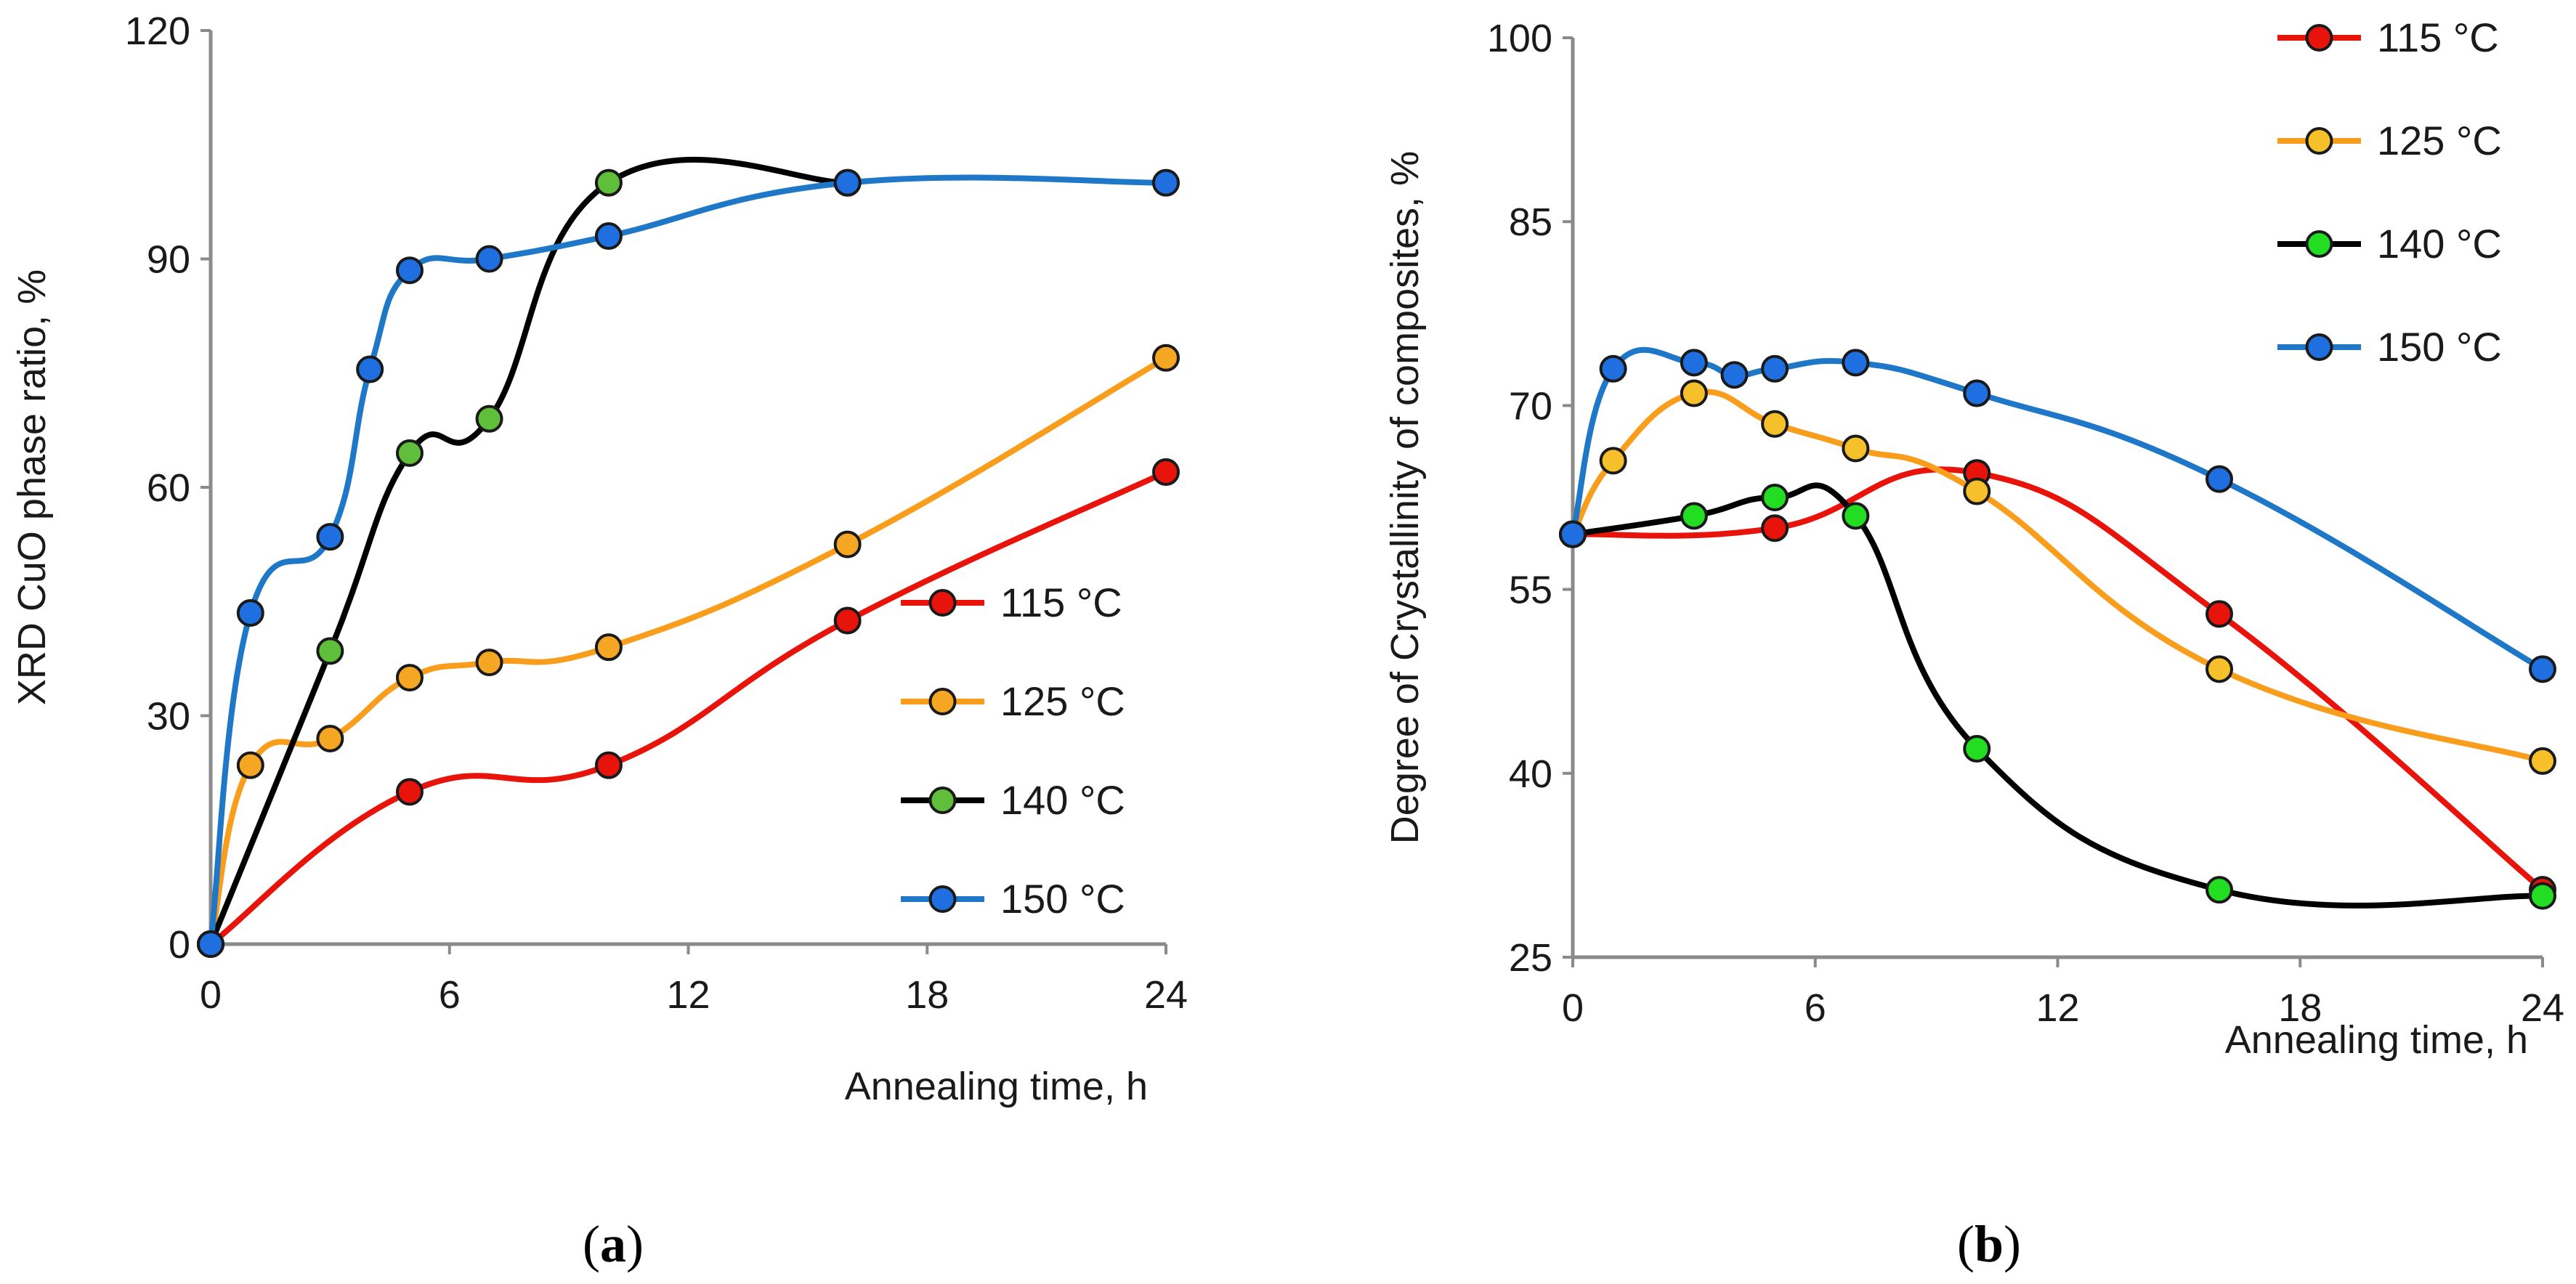 The height and width of the screenshot is (1284, 2576). What do you see at coordinates (1166, 995) in the screenshot?
I see `chart-a-x-tick-label: 24` at bounding box center [1166, 995].